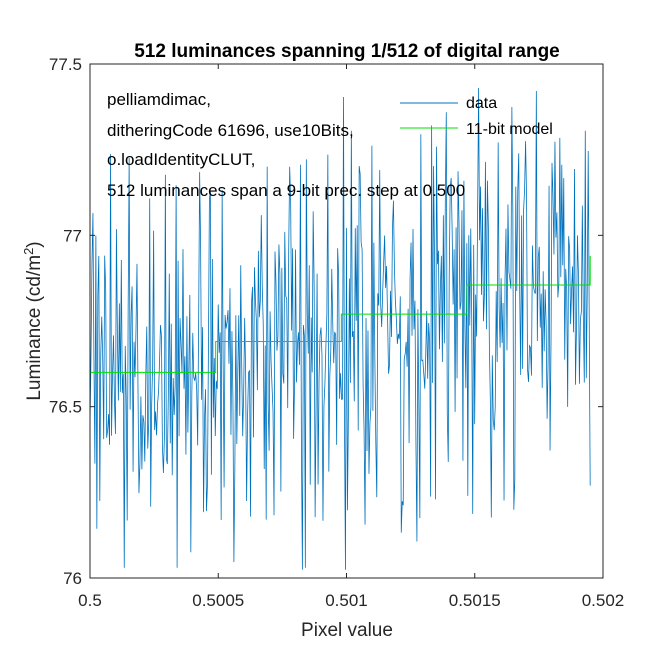  I want to click on y-tick-label: 77, so click(72, 235).